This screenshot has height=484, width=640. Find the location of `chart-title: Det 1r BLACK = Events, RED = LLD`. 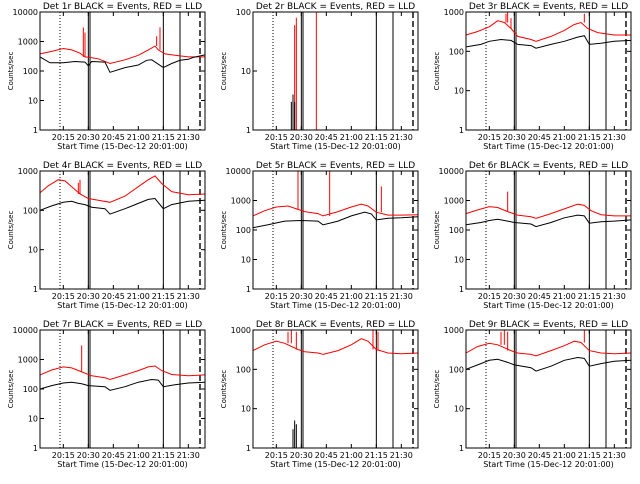

chart-title: Det 1r BLACK = Events, RED = LLD is located at coordinates (122, 7).